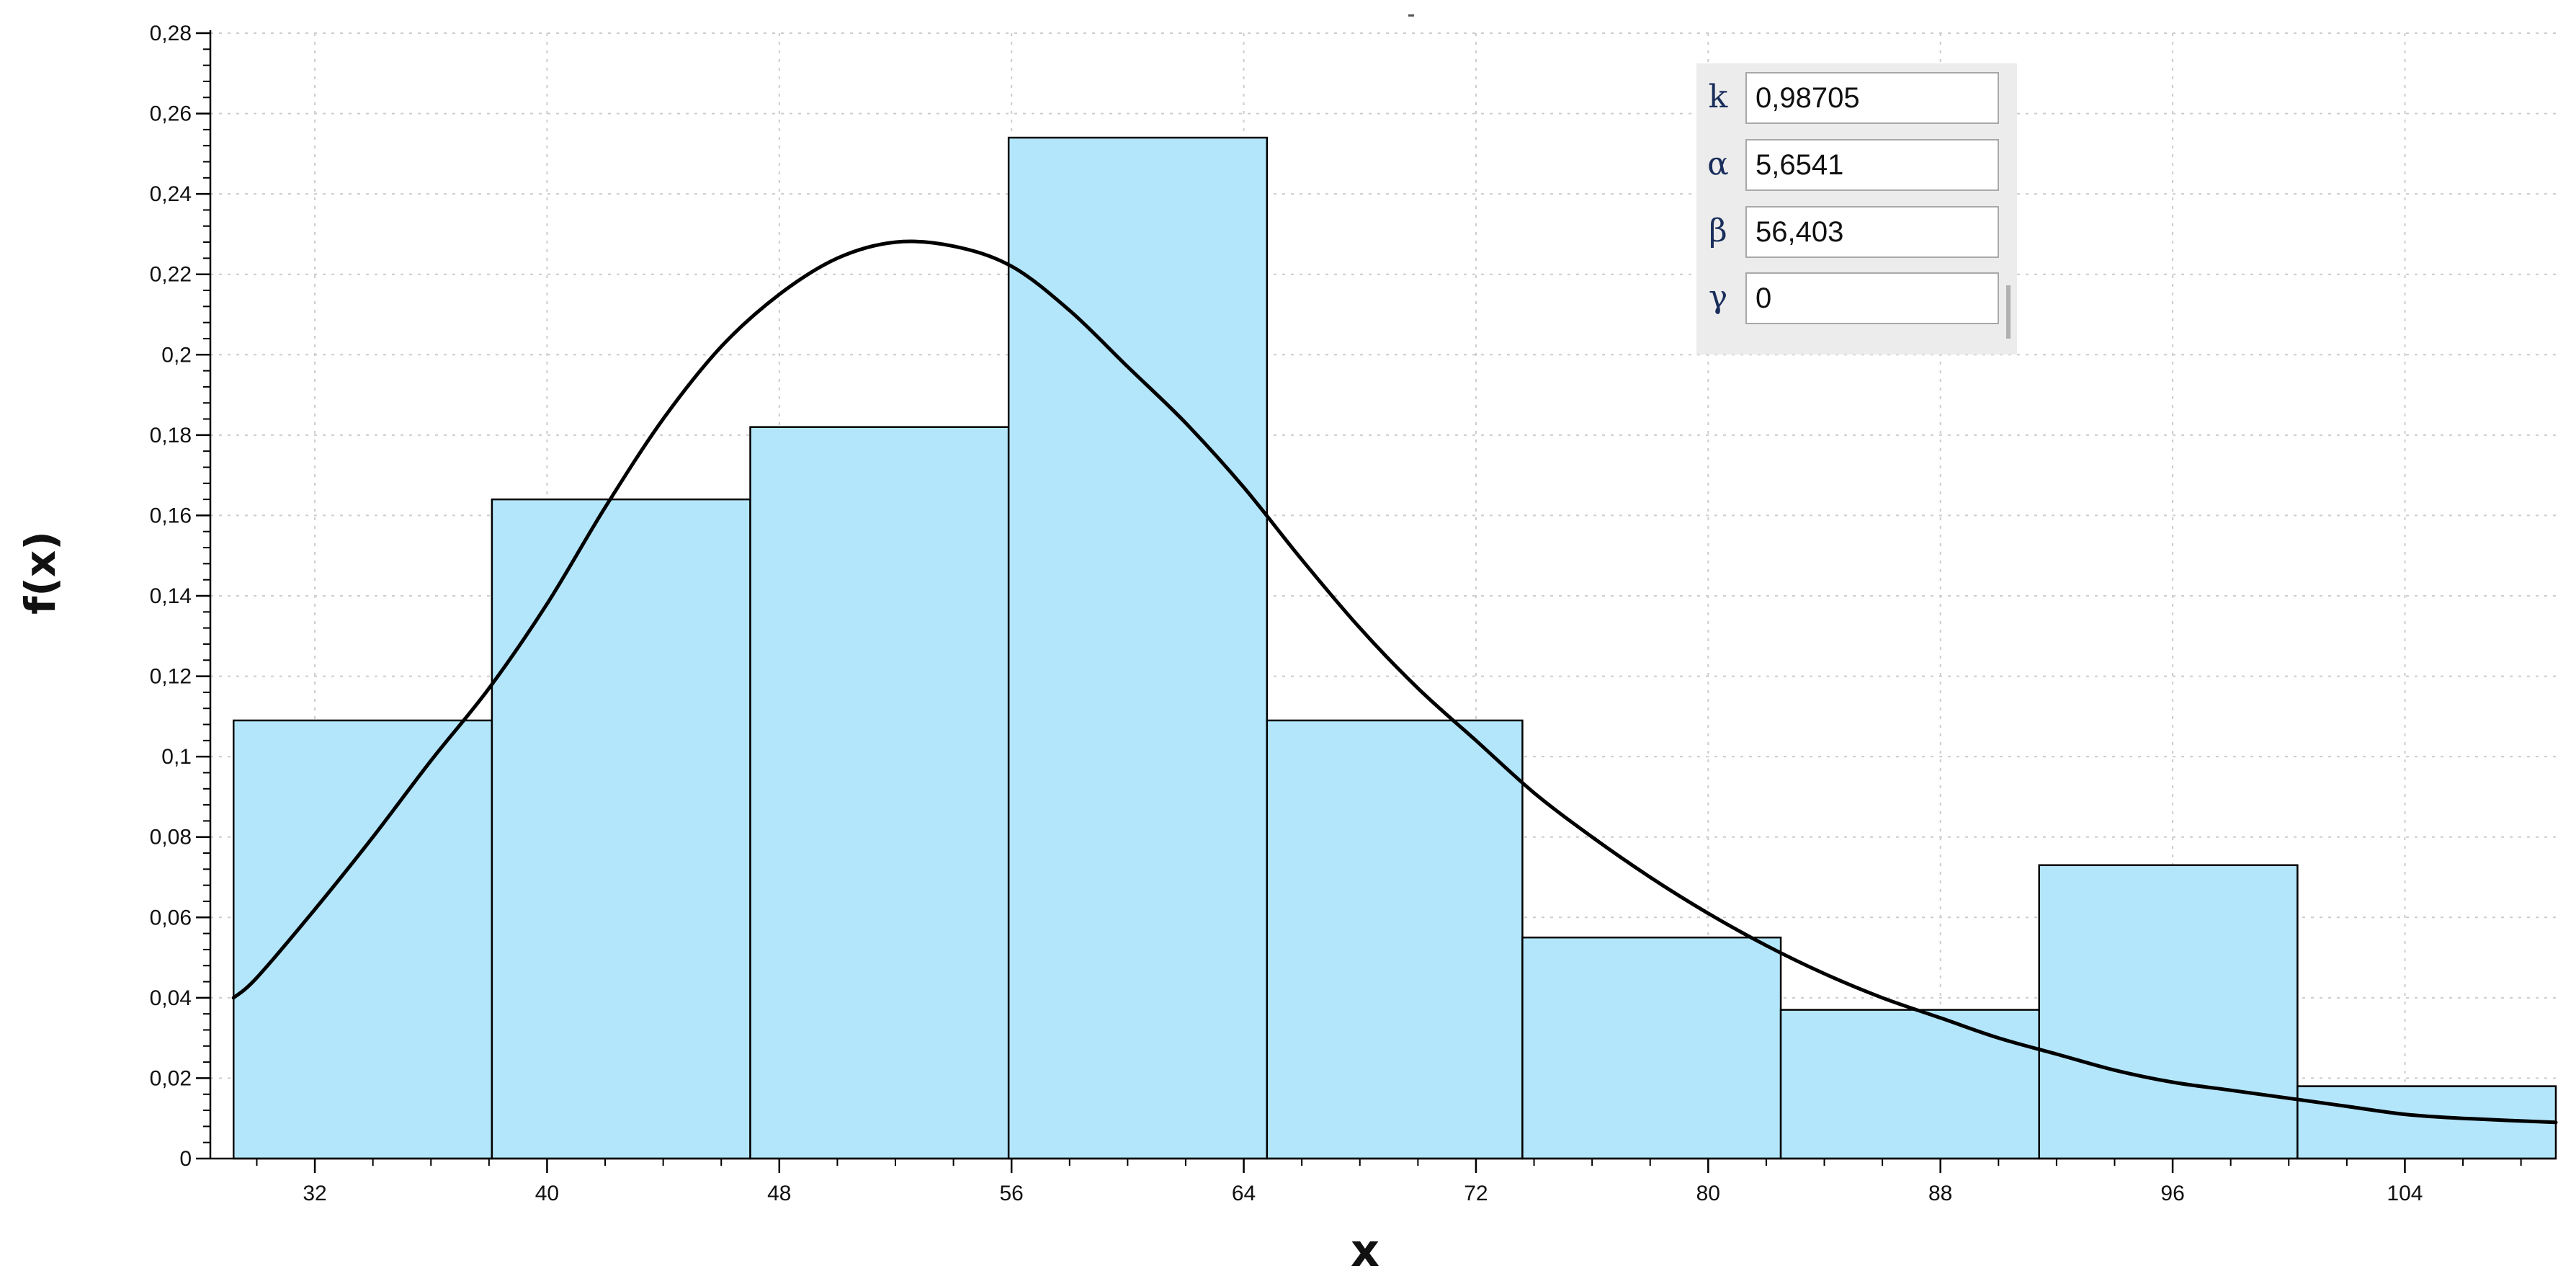 This screenshot has height=1276, width=2576. What do you see at coordinates (1708, 1194) in the screenshot?
I see `x-tick-label: 80` at bounding box center [1708, 1194].